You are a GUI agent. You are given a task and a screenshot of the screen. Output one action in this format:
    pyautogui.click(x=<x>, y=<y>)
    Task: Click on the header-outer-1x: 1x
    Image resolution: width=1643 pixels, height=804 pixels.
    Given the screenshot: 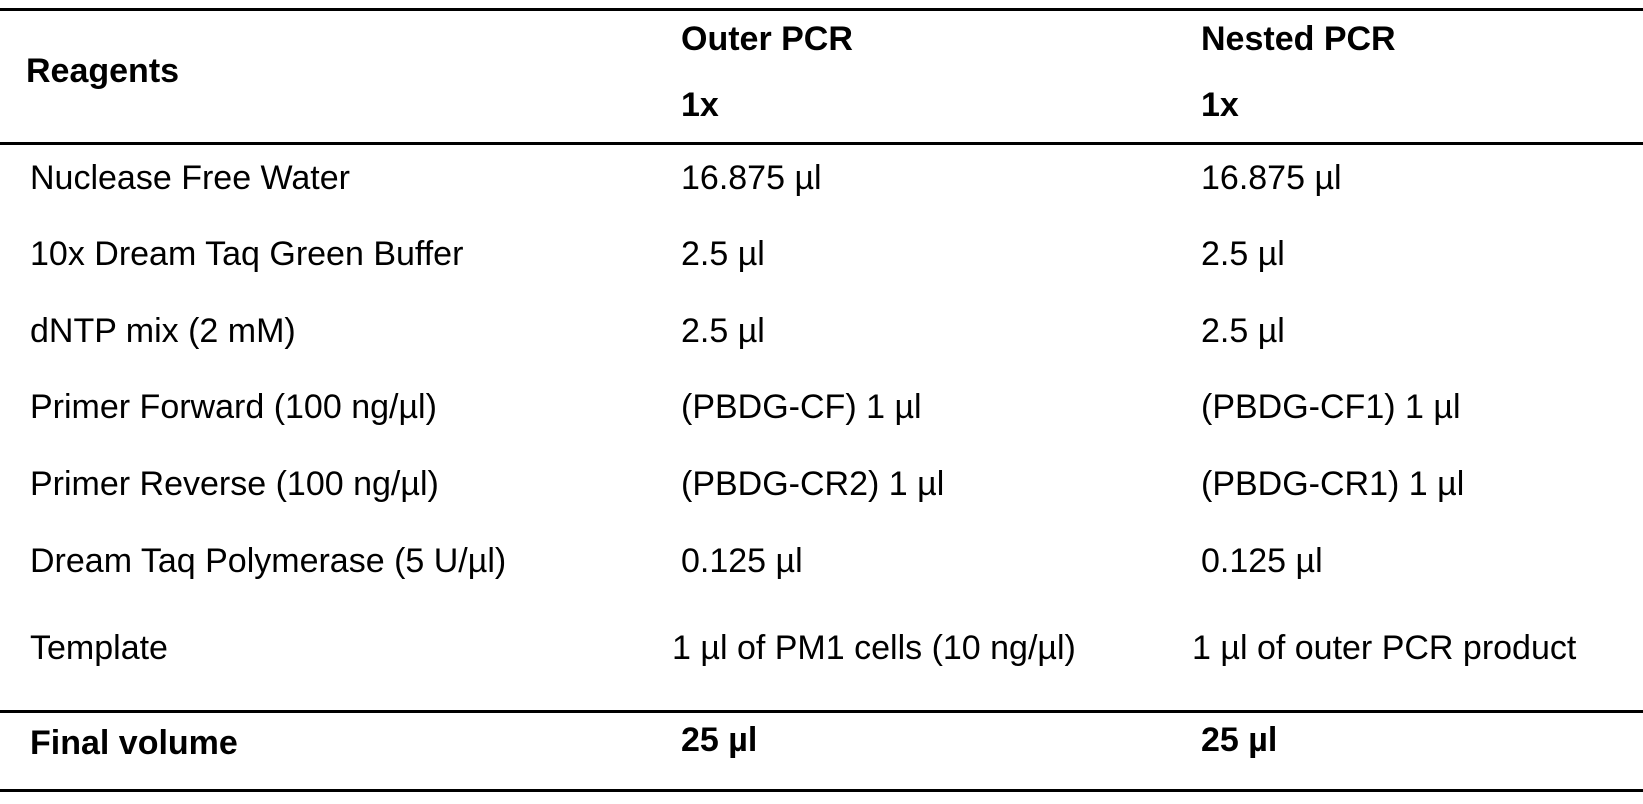 What is the action you would take?
    pyautogui.click(x=700, y=105)
    